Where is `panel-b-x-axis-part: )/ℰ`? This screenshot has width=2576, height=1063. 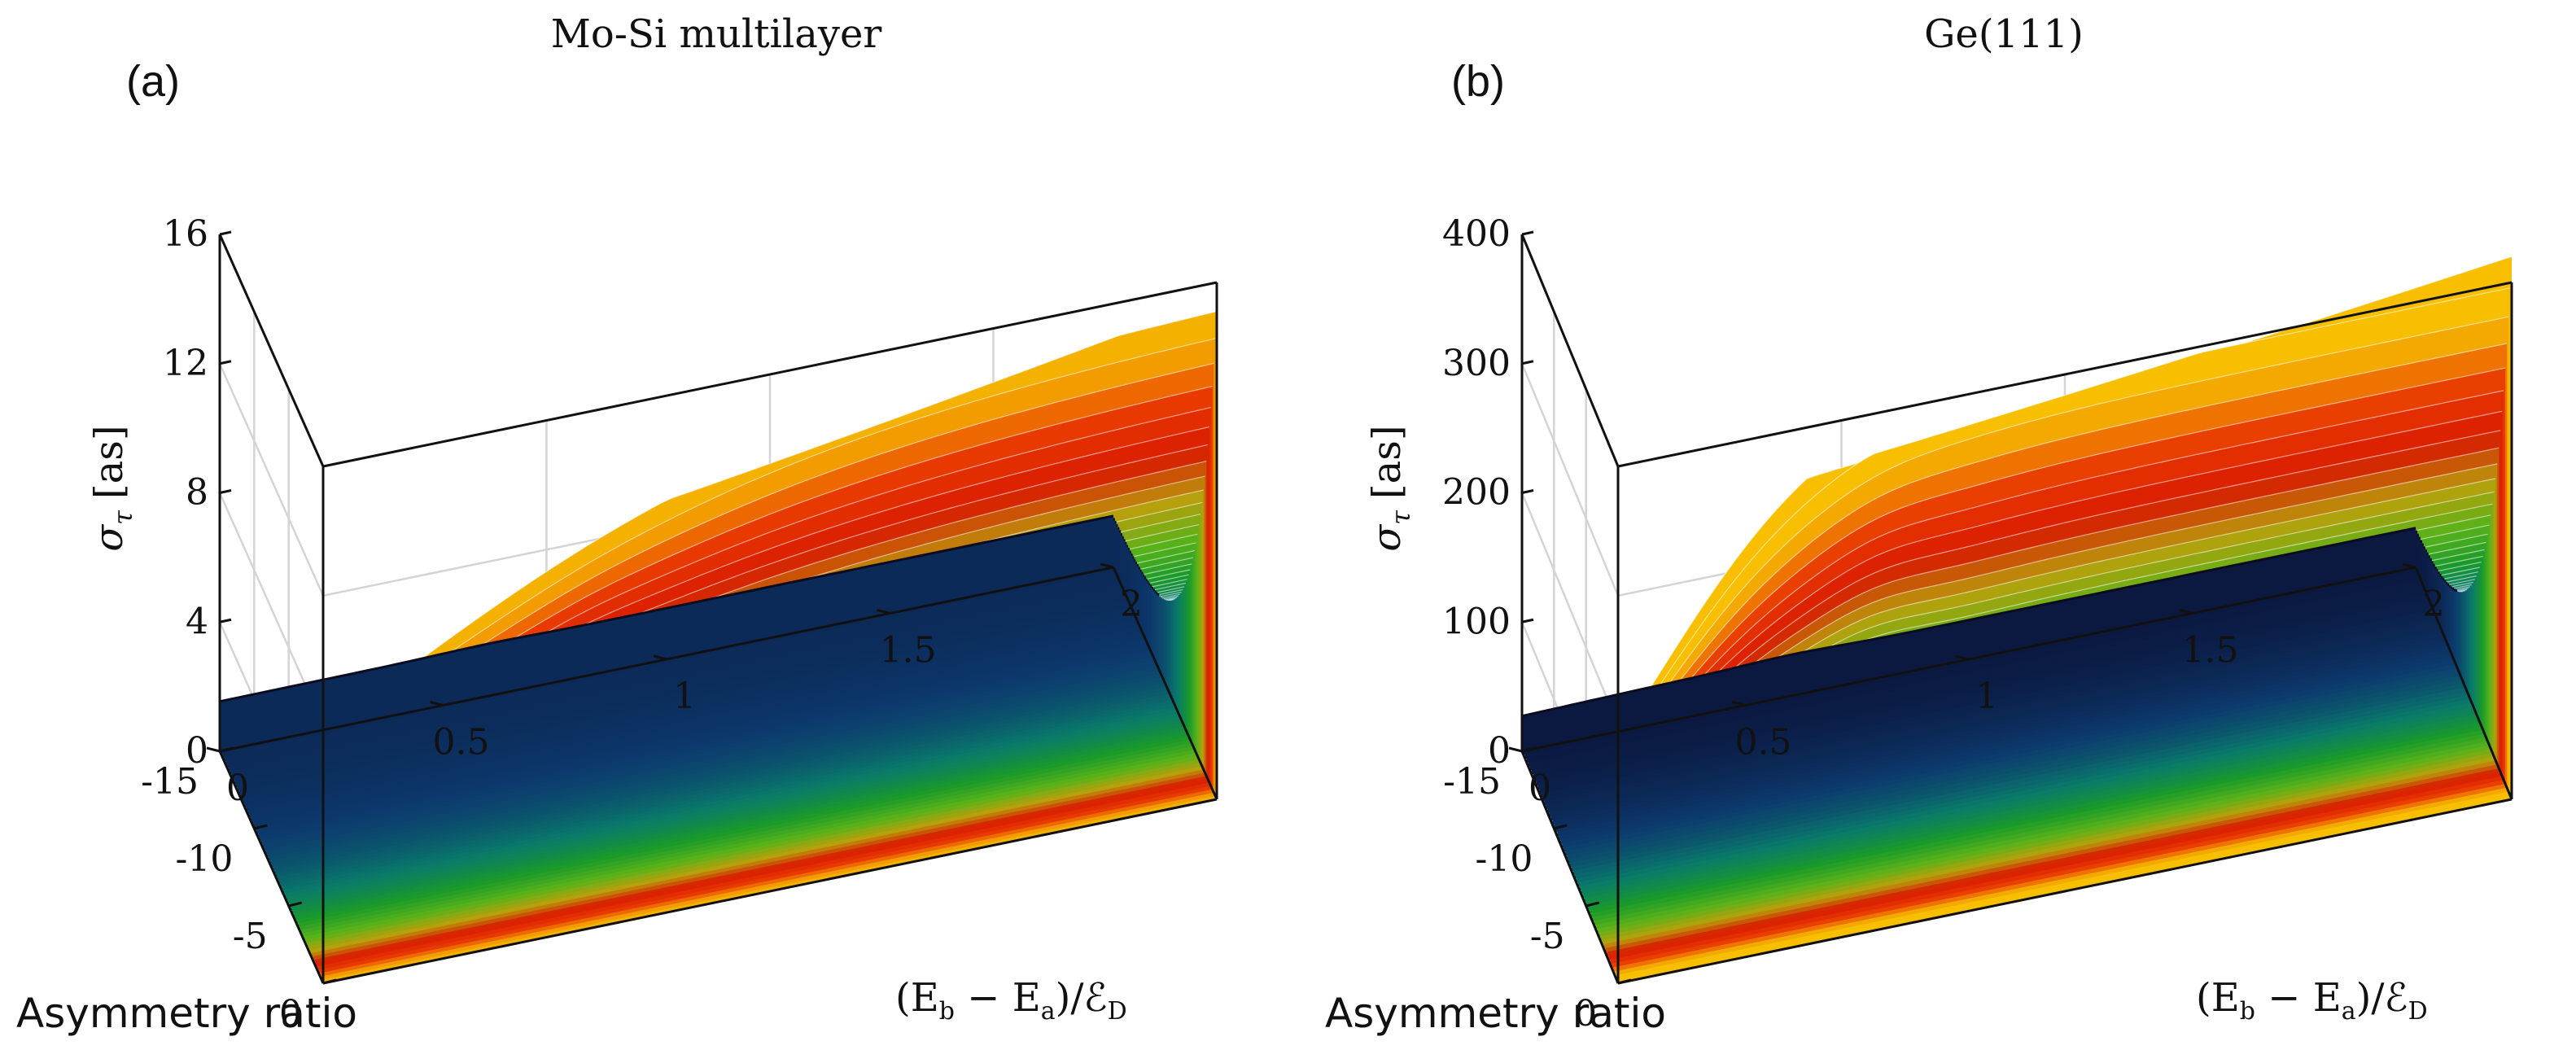 panel-b-x-axis-part: )/ℰ is located at coordinates (2382, 998).